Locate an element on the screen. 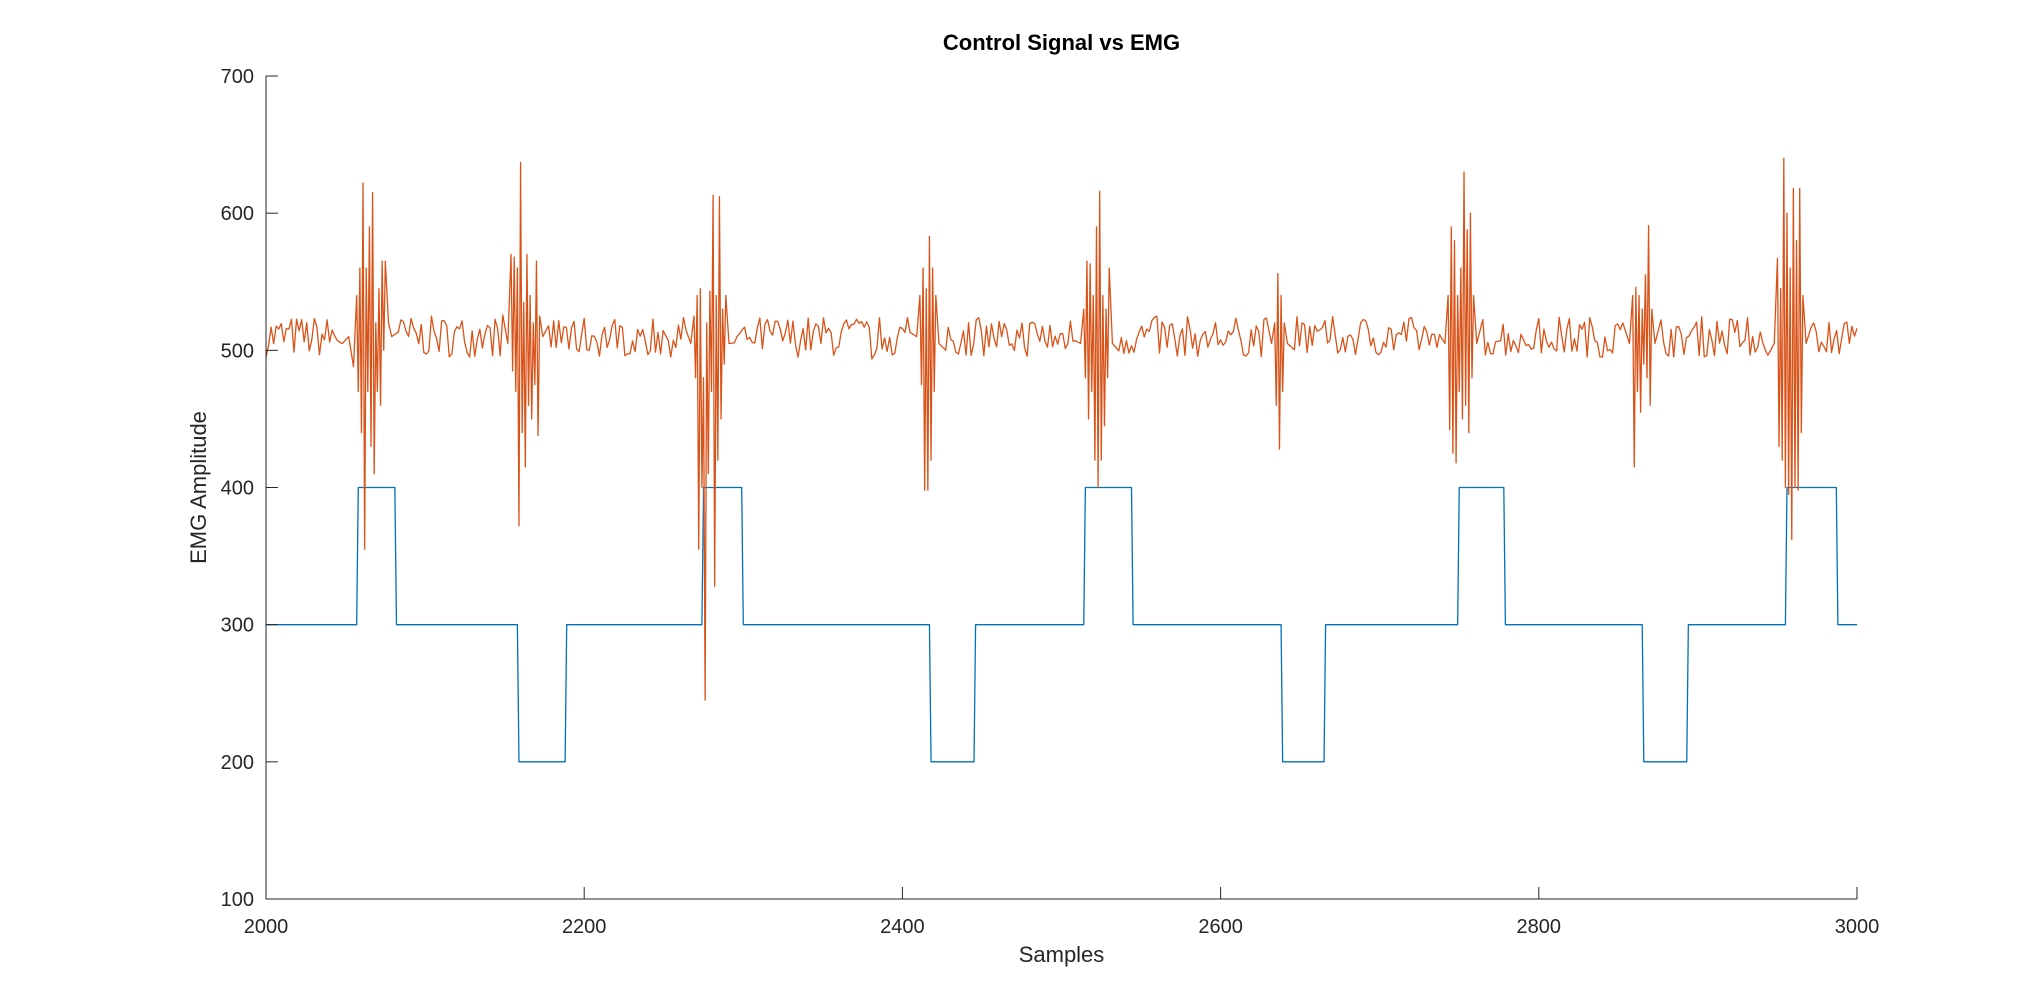  x-tick-label: 2600 is located at coordinates (1220, 927).